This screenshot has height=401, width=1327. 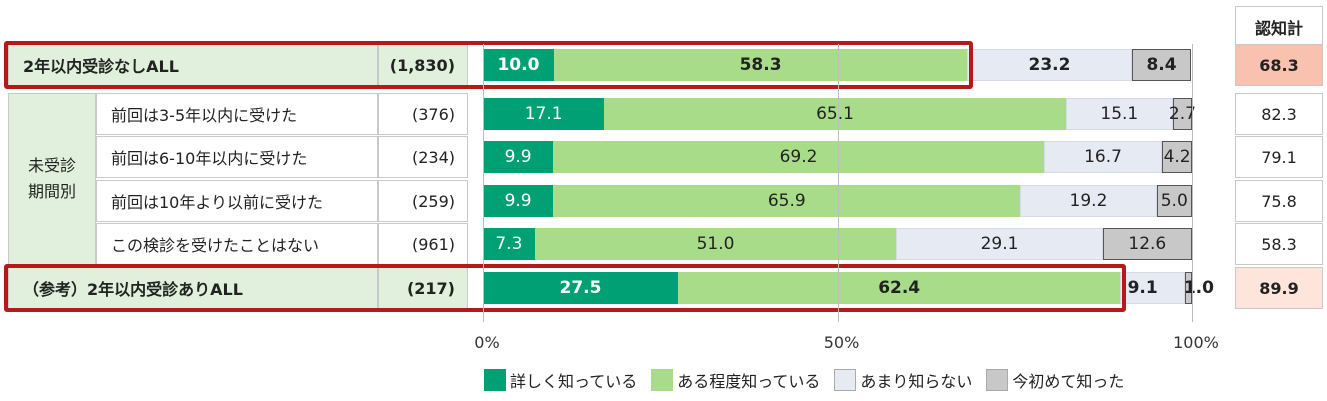 I want to click on row-label: 前回は3-5年以内に受けた, so click(x=237, y=114).